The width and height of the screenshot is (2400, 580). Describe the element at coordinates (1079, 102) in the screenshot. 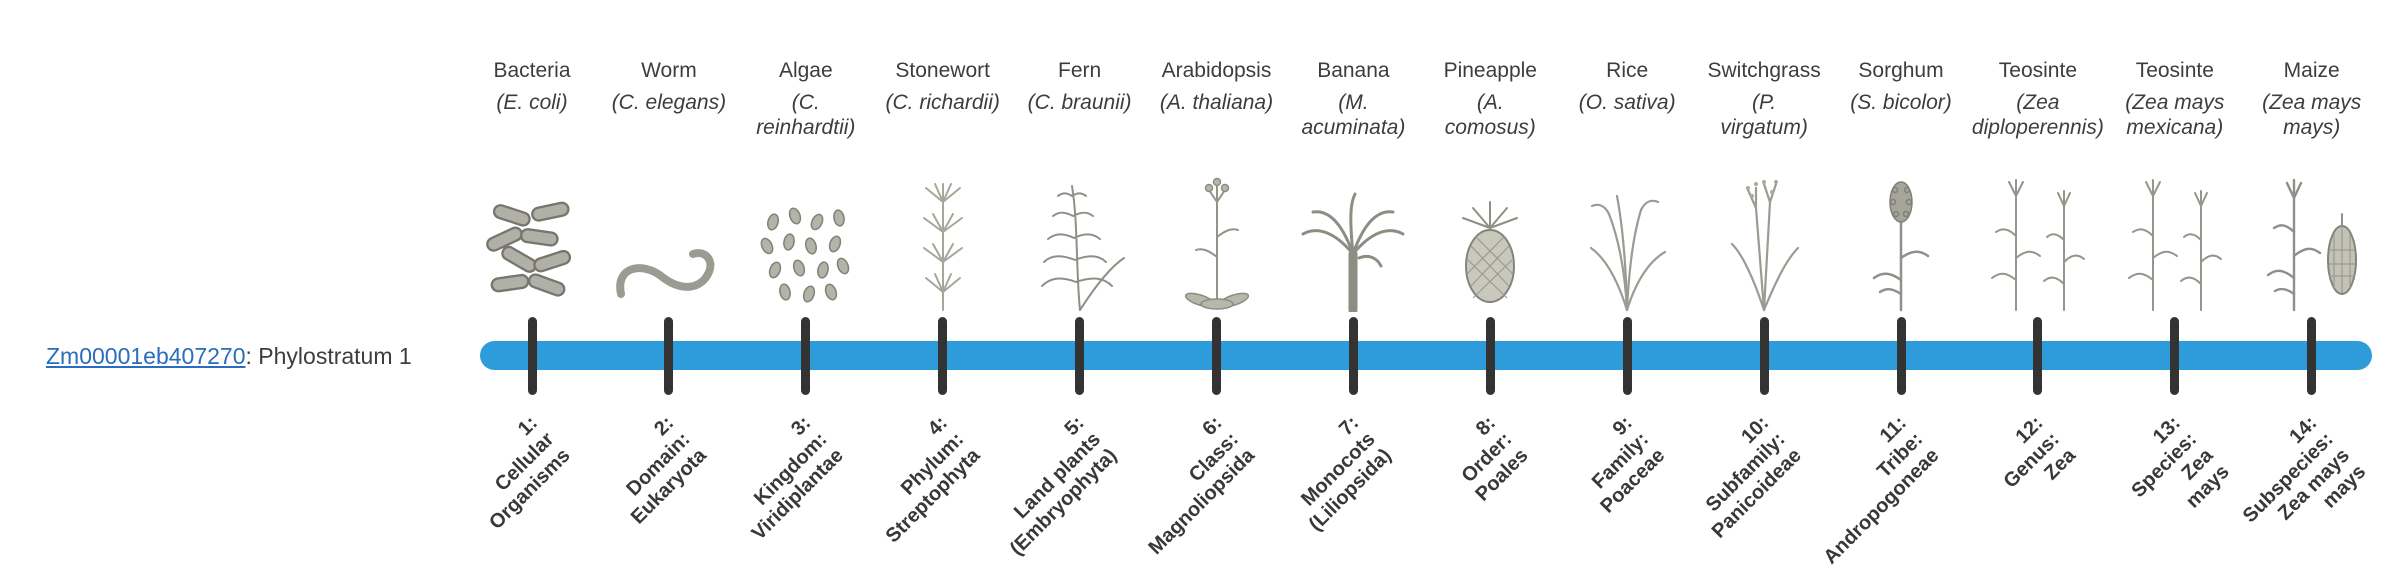

I see `organism-scientific-name: (C. braunii)` at that location.